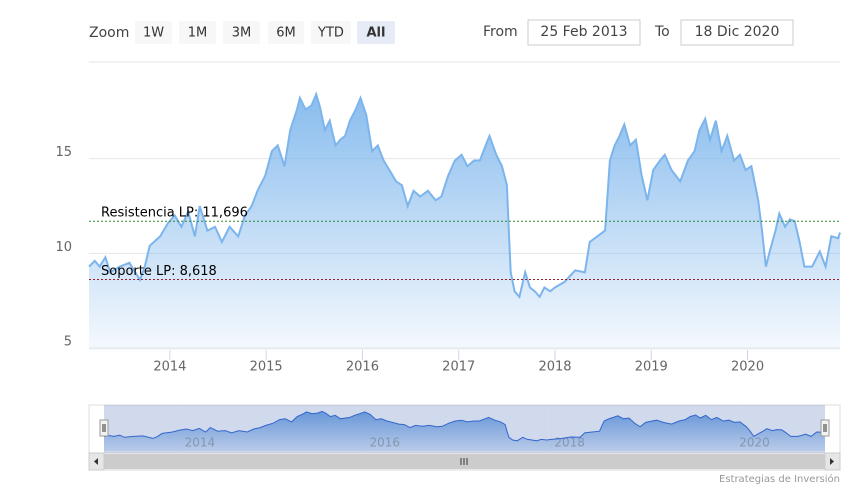 This screenshot has width=859, height=500. Describe the element at coordinates (779, 479) in the screenshot. I see `credits: Estrategias de Inversión` at that location.